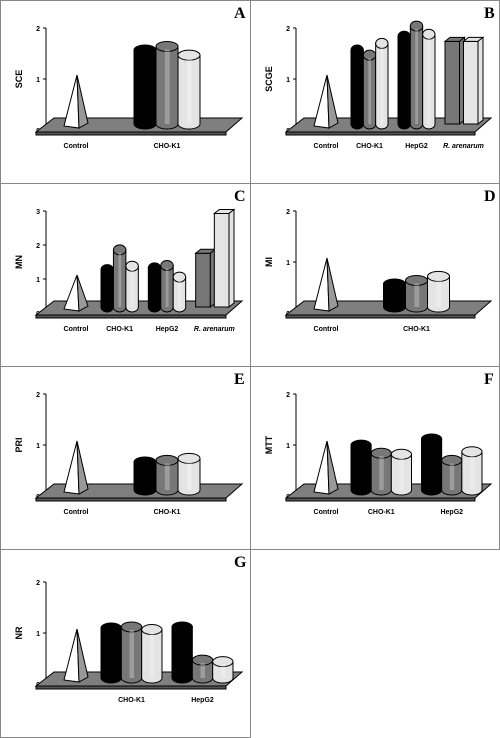 The height and width of the screenshot is (738, 500). I want to click on chart-a: 012SCEControlCHO-K1, so click(129, 88).